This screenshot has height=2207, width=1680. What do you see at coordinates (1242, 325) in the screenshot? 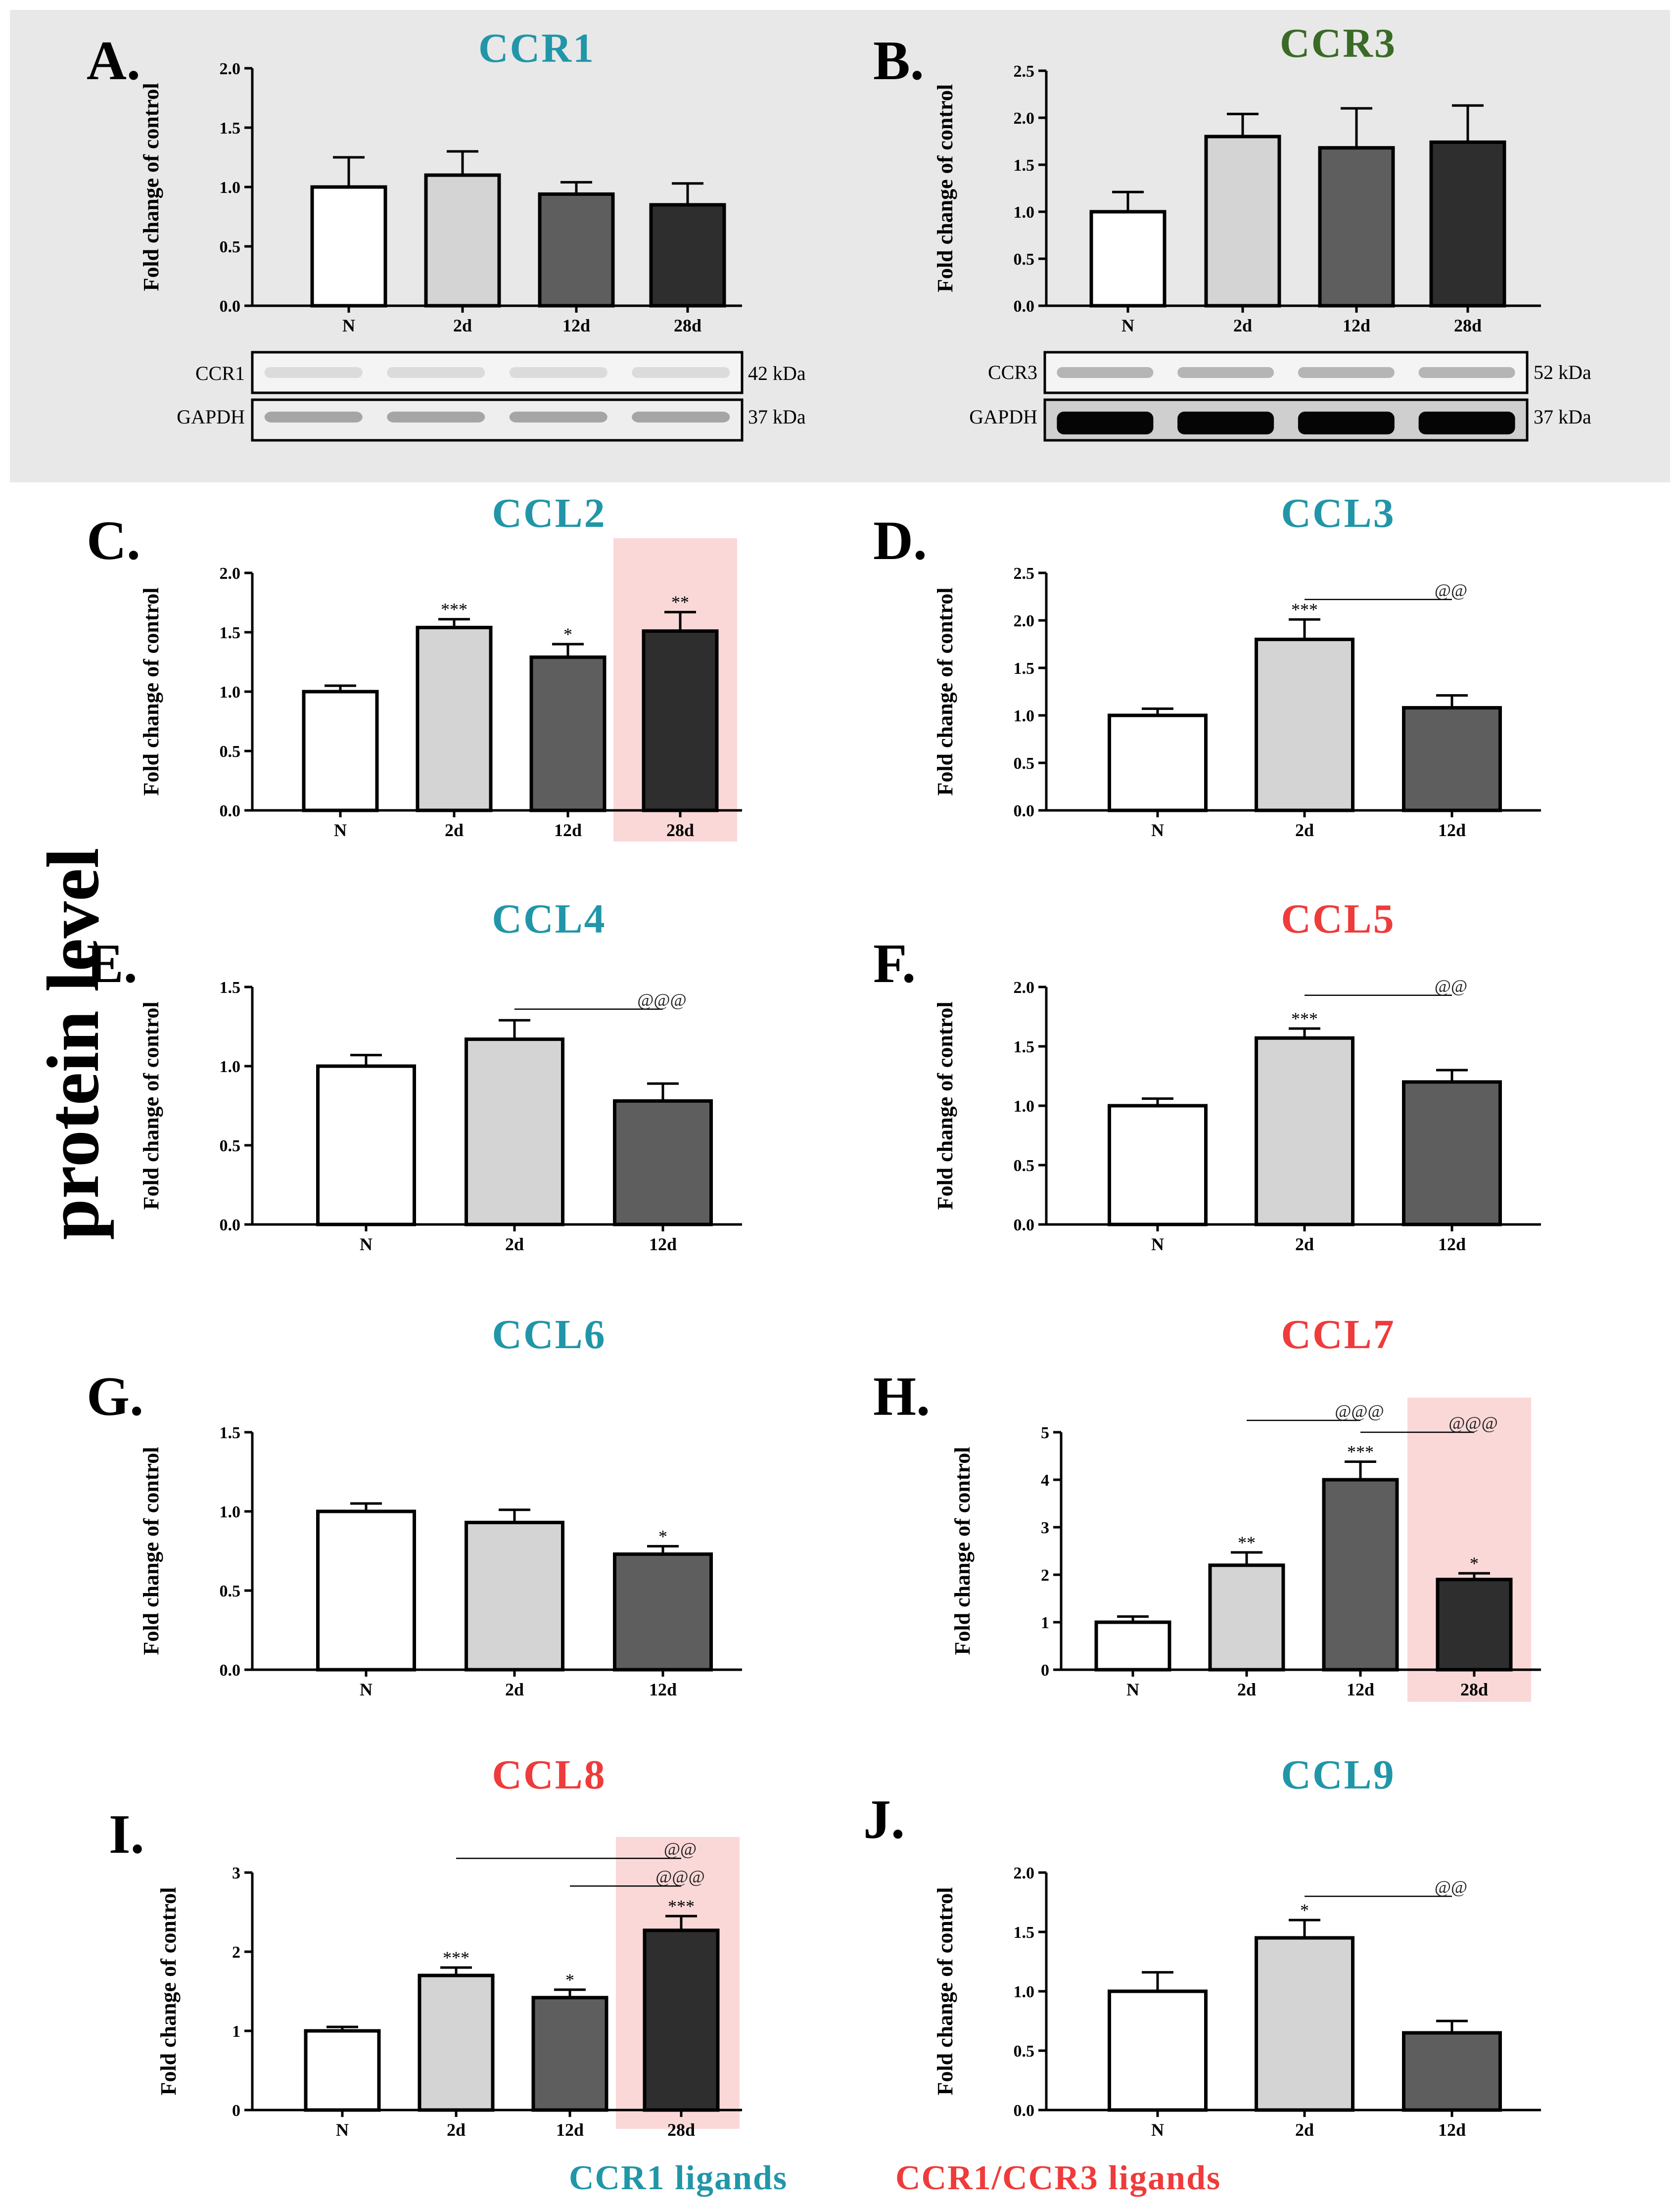
I see `x-tick-label-ccr3-2d: 2d` at bounding box center [1242, 325].